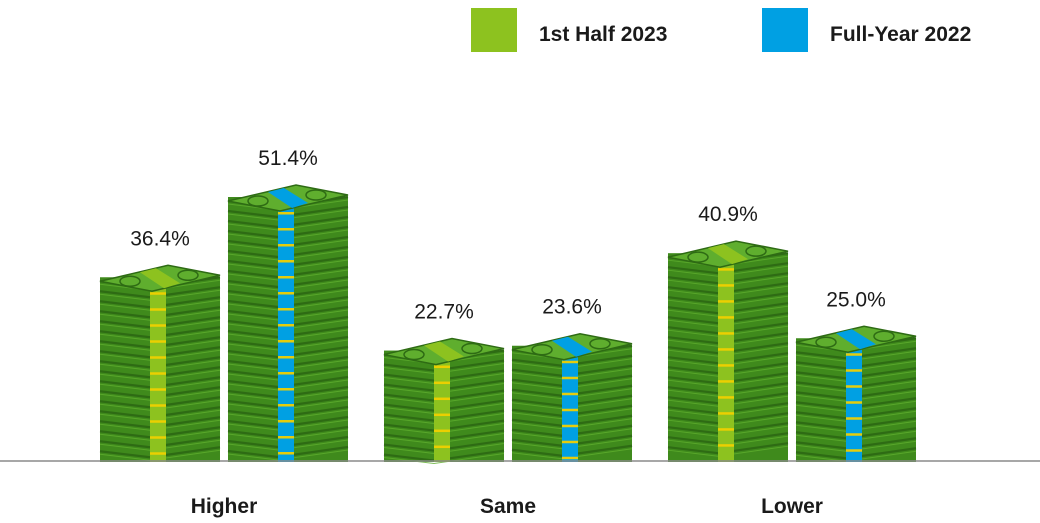 Image resolution: width=1040 pixels, height=523 pixels. Describe the element at coordinates (572, 307) in the screenshot. I see `value-label-same-full-year-2022: 23.6%` at that location.